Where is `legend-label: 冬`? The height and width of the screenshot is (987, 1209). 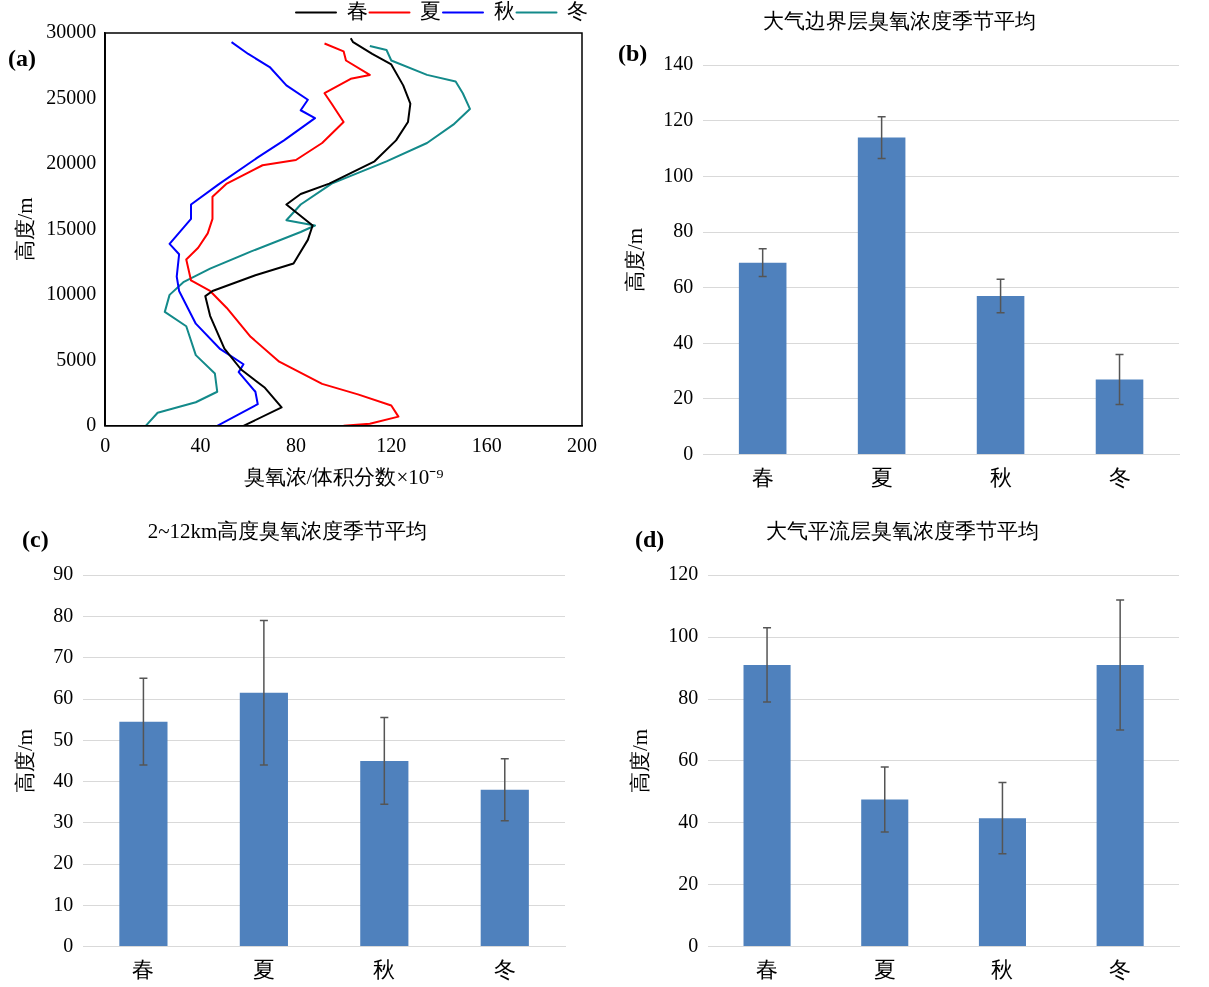 legend-label: 冬 is located at coordinates (577, 12).